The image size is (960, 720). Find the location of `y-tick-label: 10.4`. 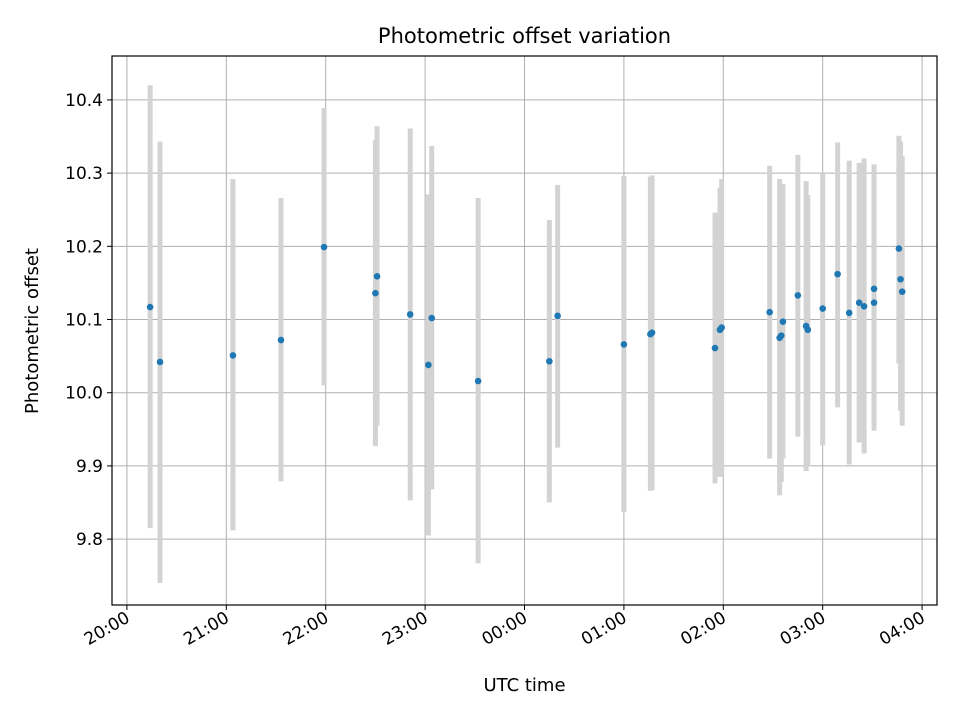

y-tick-label: 10.4 is located at coordinates (84, 101).